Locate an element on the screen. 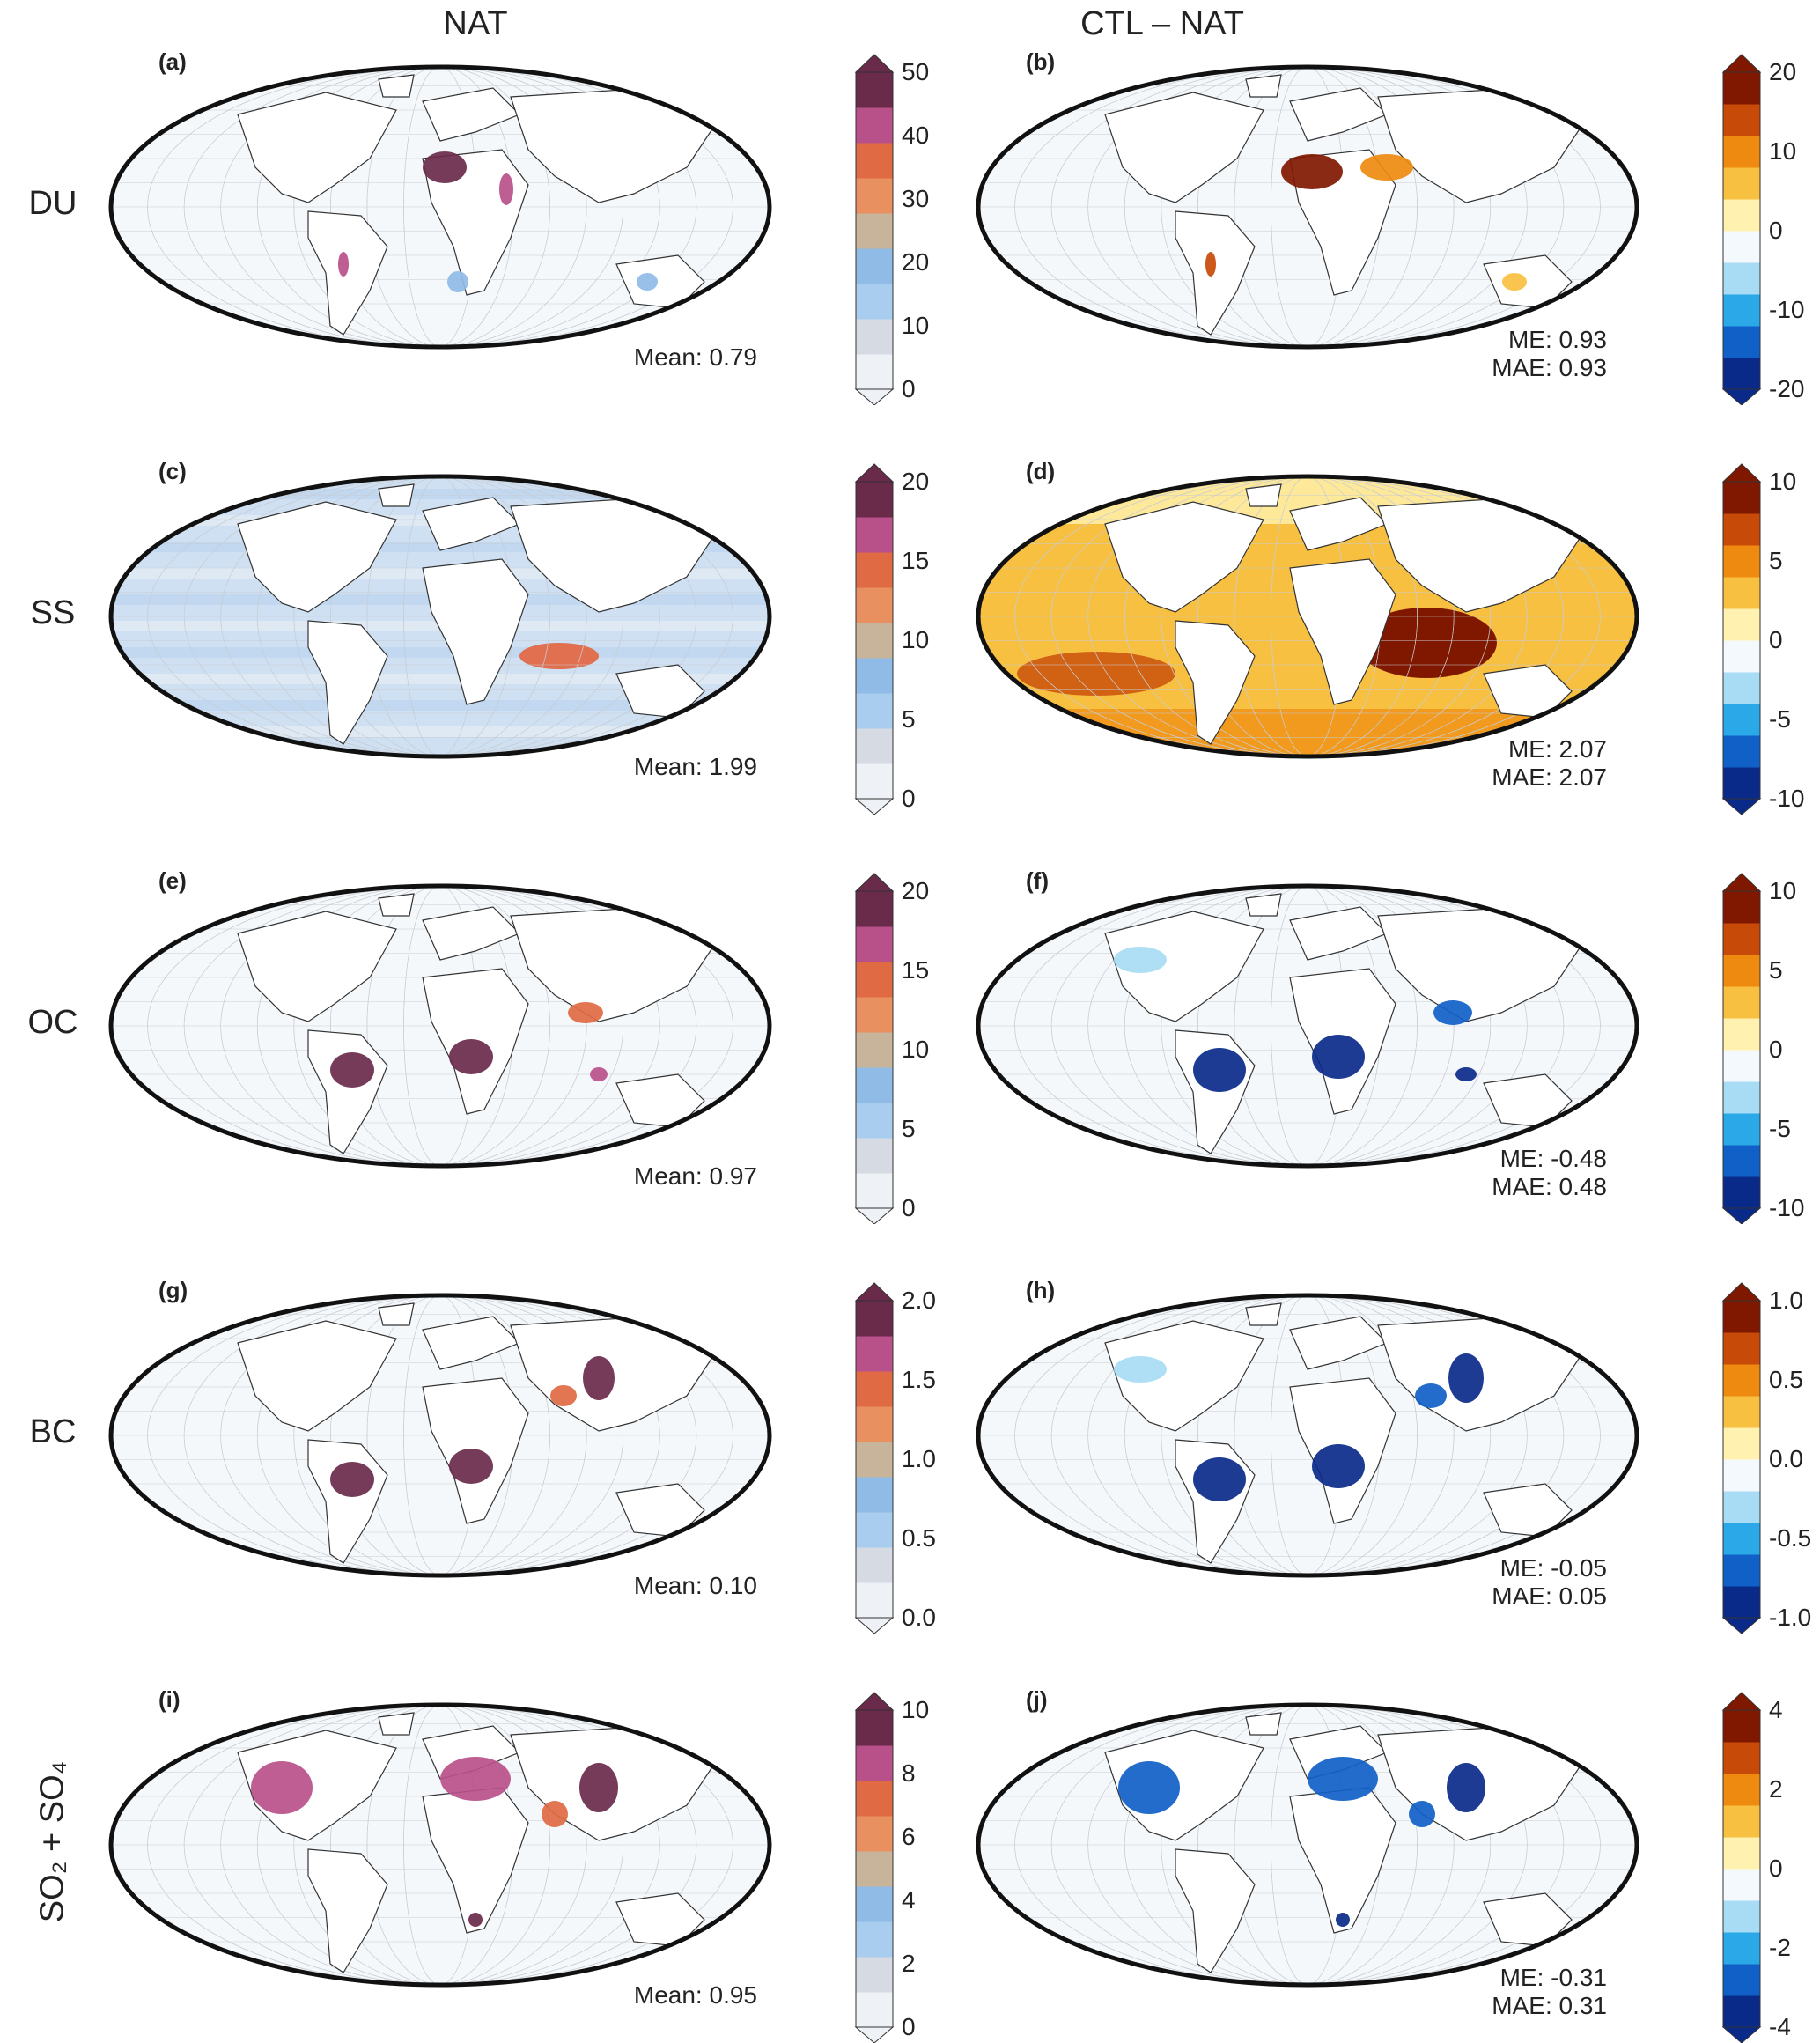 The image size is (1820, 2043). panel-letter-right-3: (h) is located at coordinates (1041, 1290).